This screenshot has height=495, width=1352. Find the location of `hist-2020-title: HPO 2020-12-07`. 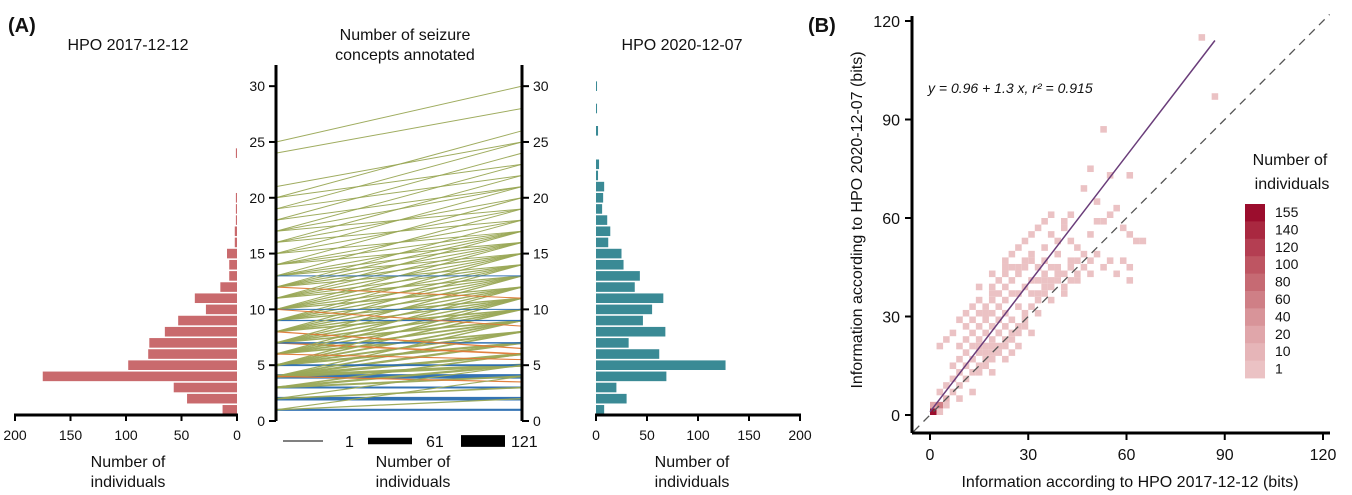

hist-2020-title: HPO 2020-12-07 is located at coordinates (682, 45).